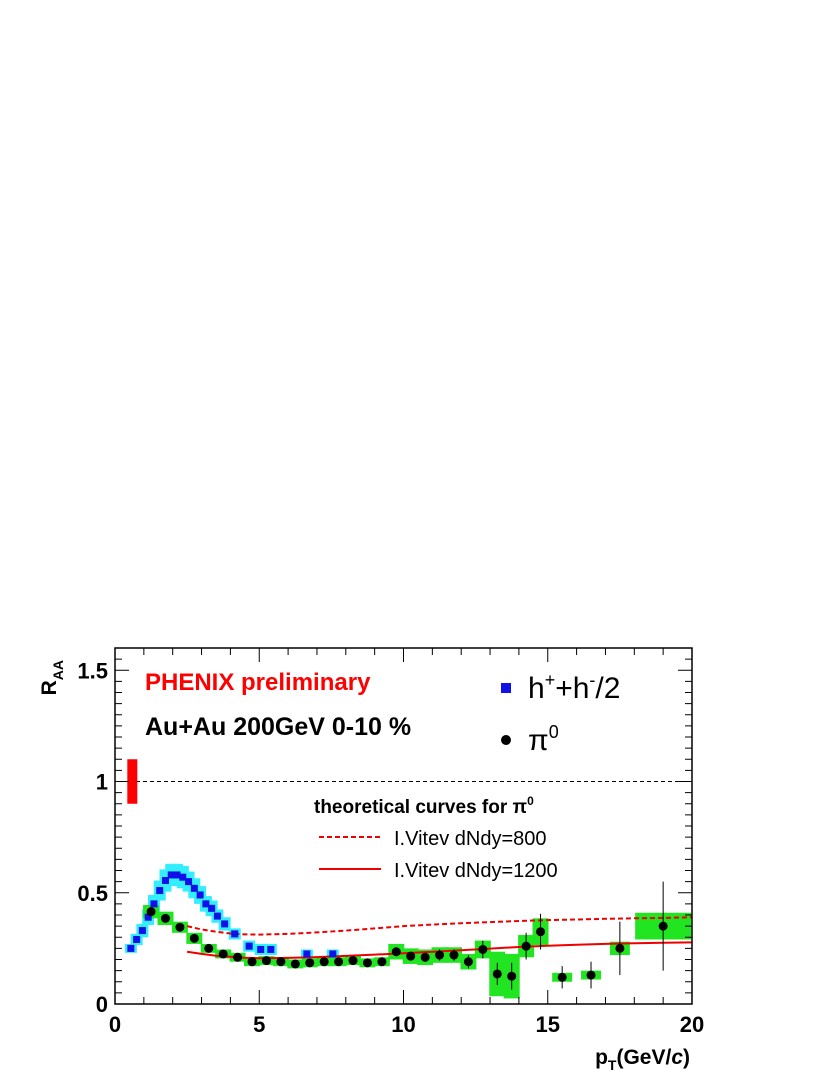 This screenshot has width=830, height=1075. Describe the element at coordinates (52, 677) in the screenshot. I see `y-axis-label: RAA` at that location.